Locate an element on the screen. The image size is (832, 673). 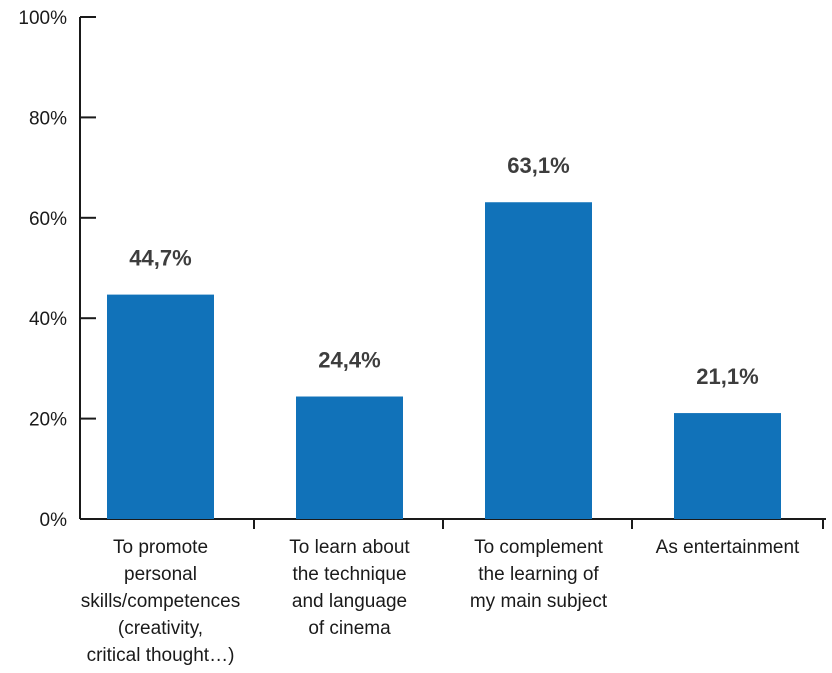
y-tick-label: 100% is located at coordinates (42, 18).